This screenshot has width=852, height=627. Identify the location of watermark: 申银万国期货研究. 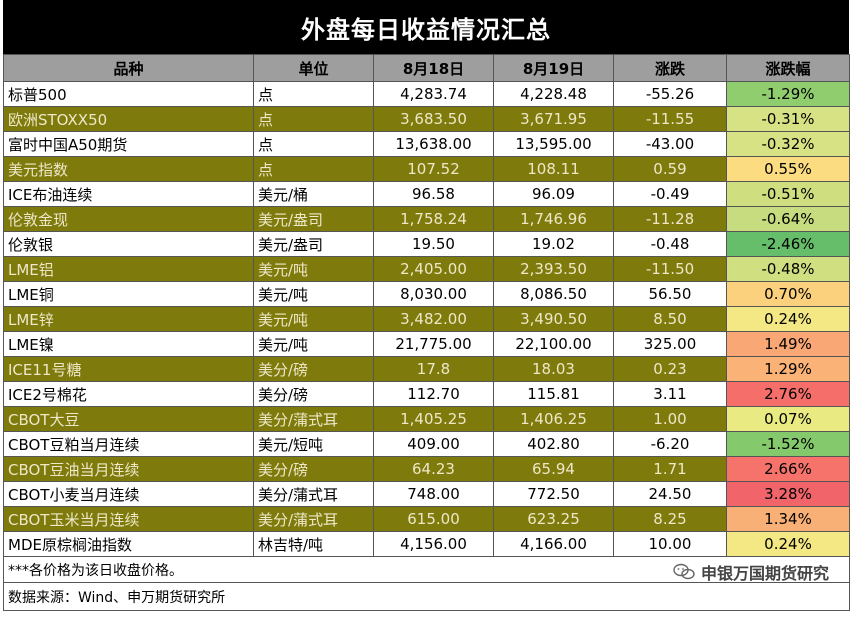
(751, 571).